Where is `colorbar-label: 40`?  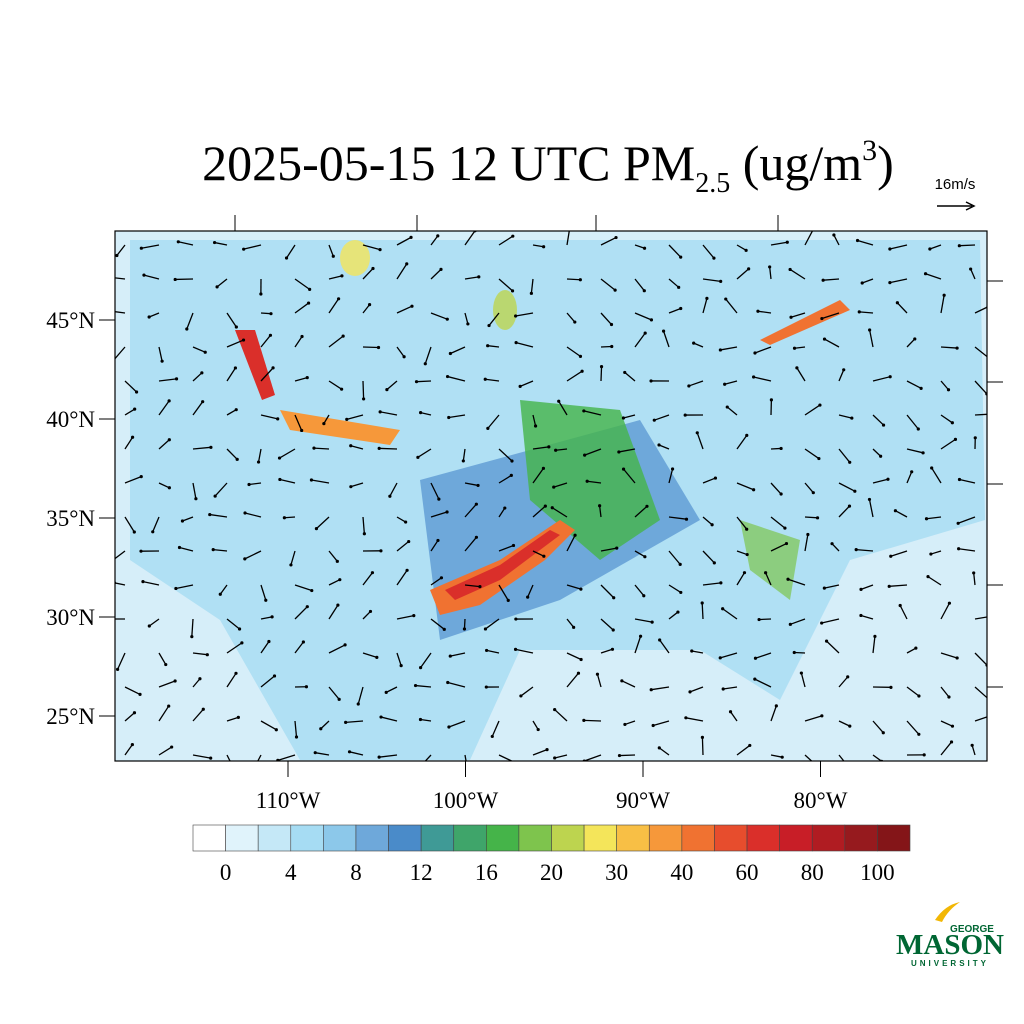
colorbar-label: 40 is located at coordinates (681, 872).